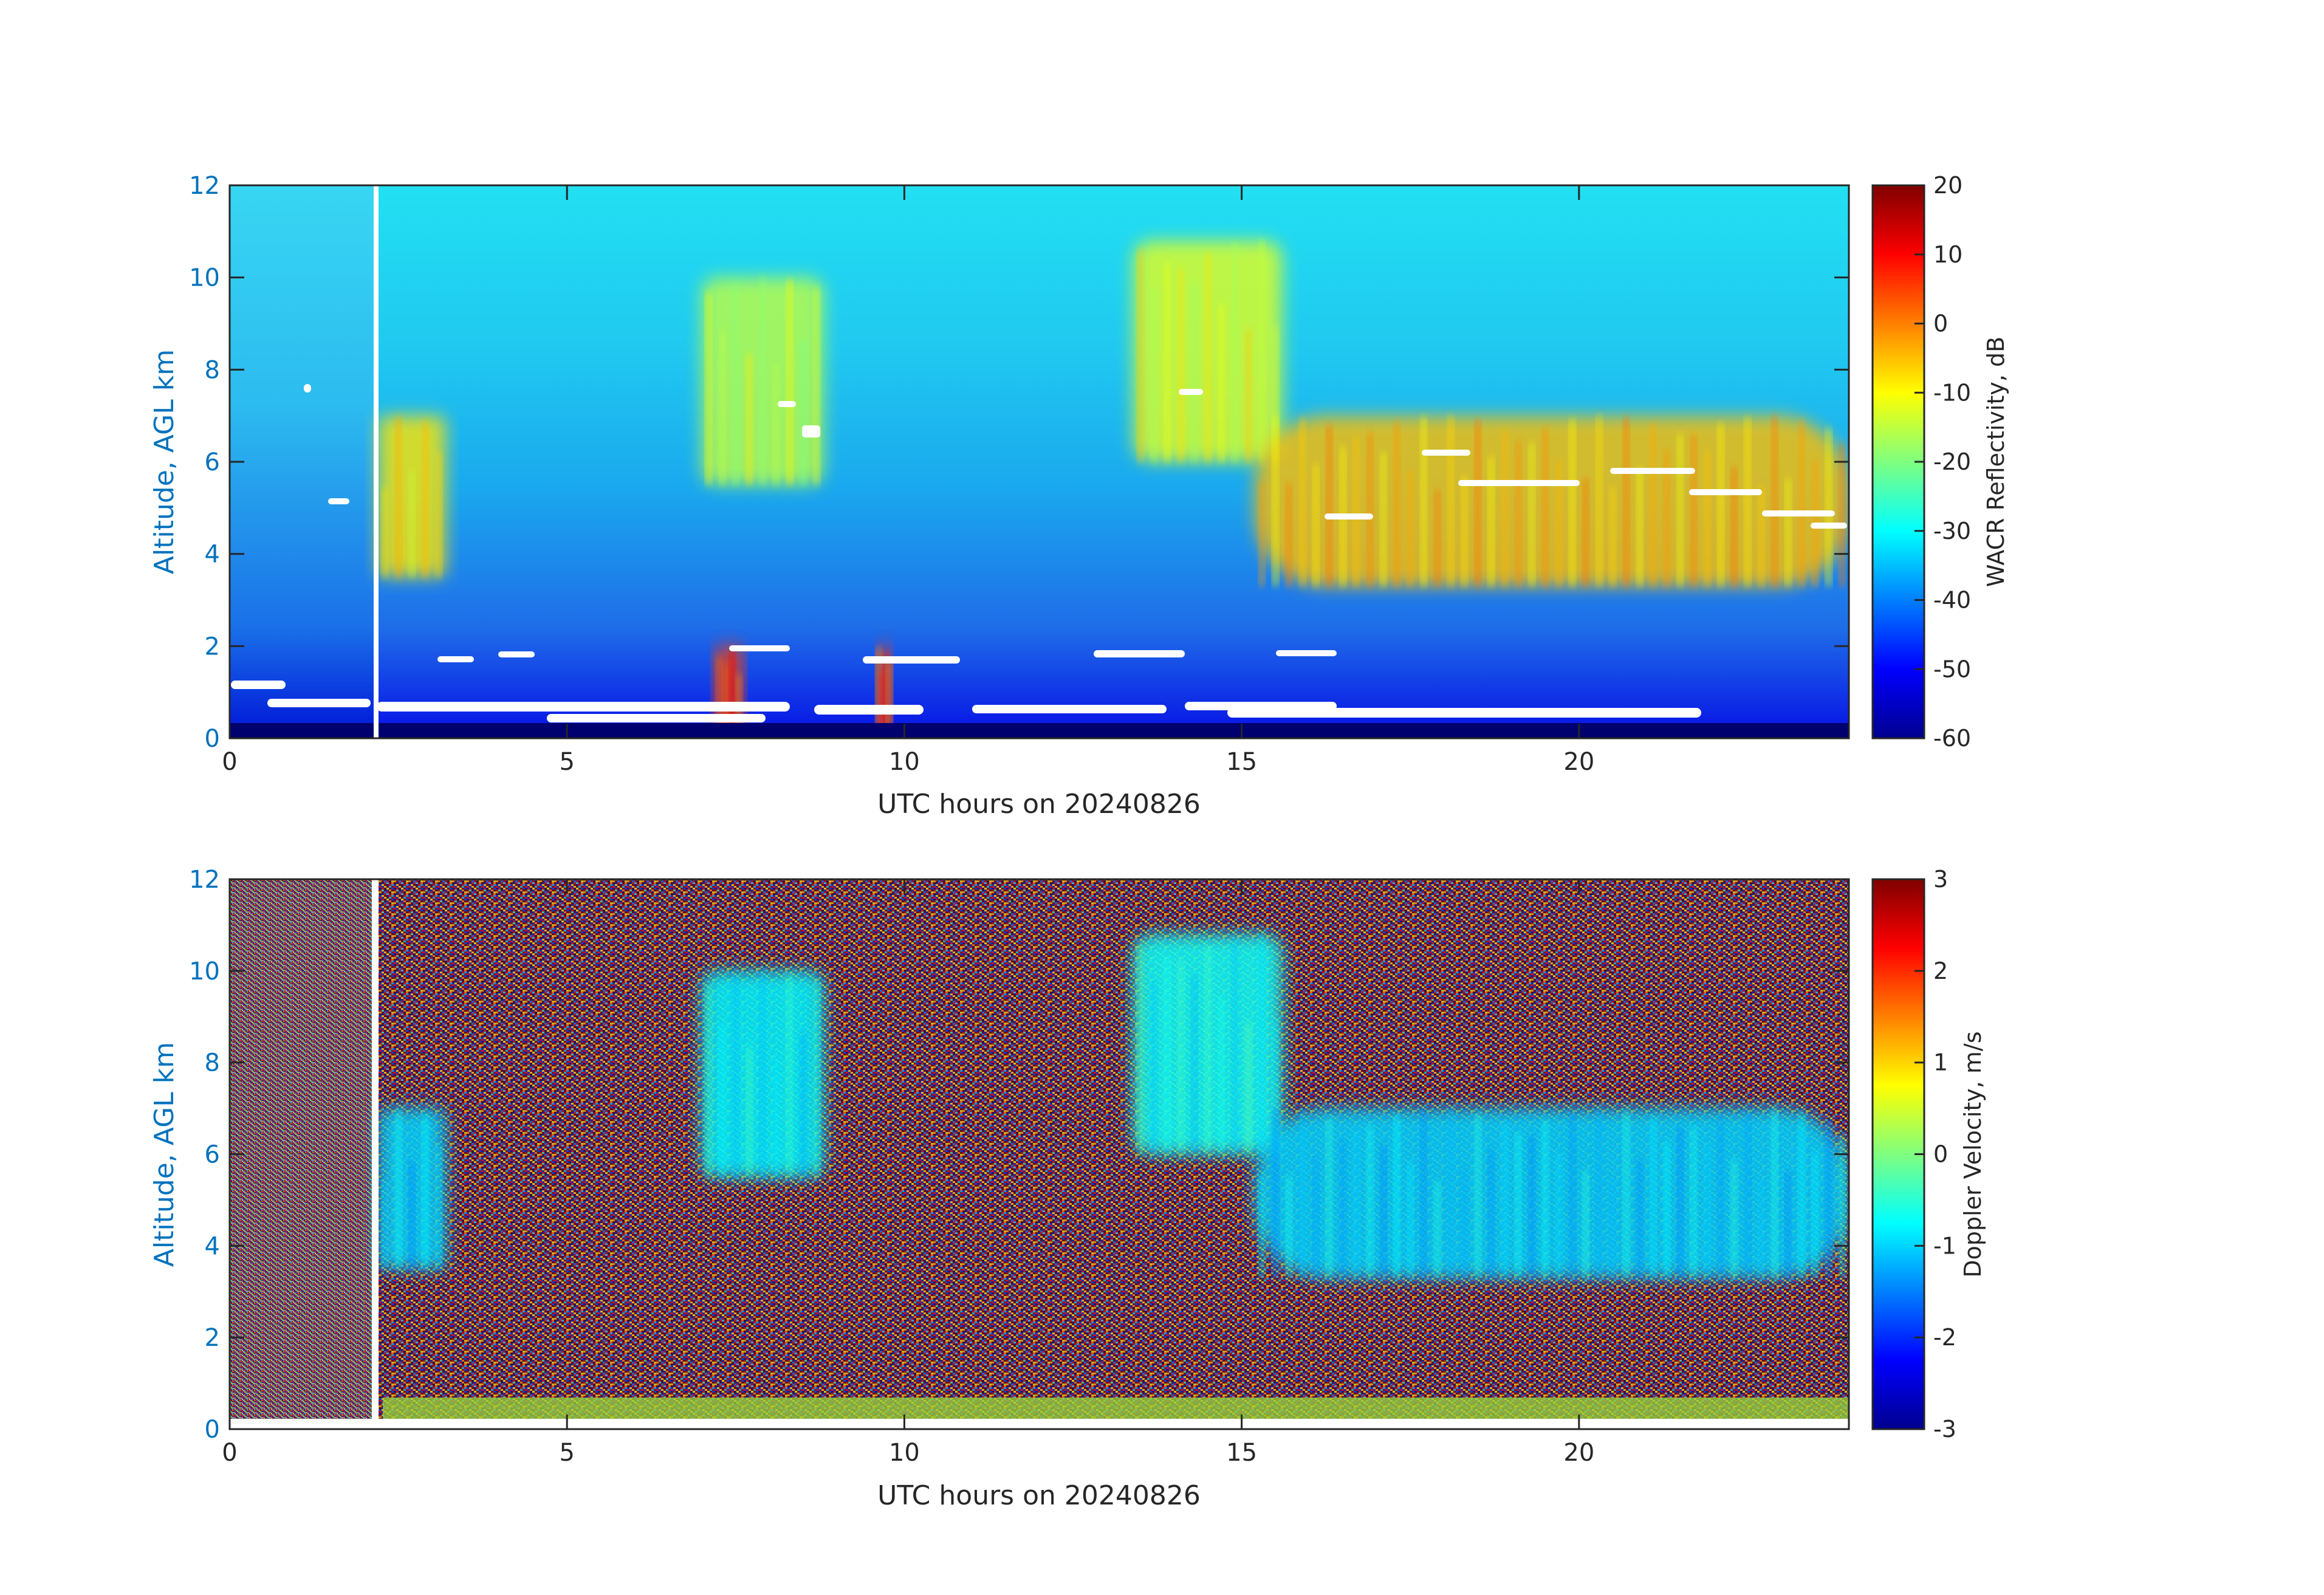 The image size is (2324, 1595). I want to click on reflectivity-colorbar-tick-label: 20, so click(1948, 185).